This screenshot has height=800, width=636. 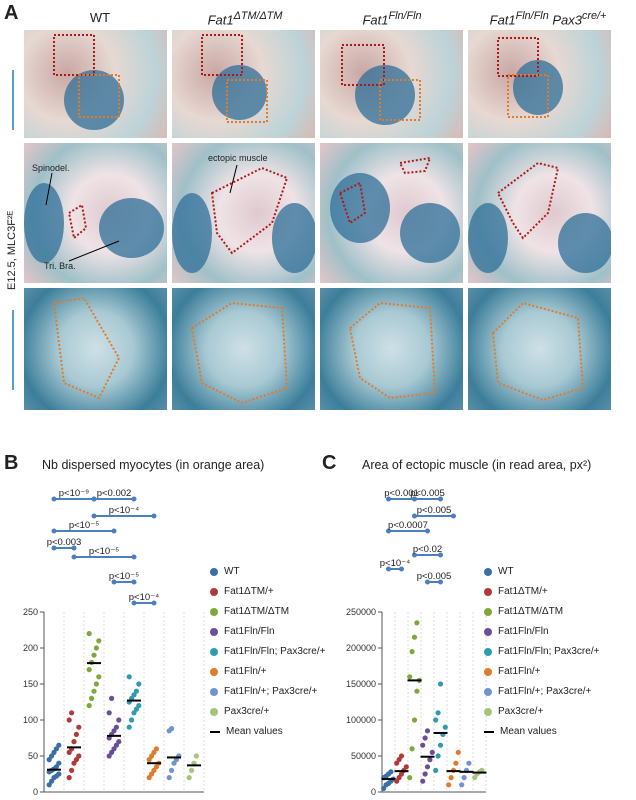 I want to click on panel-a-letter: A, so click(x=11, y=13).